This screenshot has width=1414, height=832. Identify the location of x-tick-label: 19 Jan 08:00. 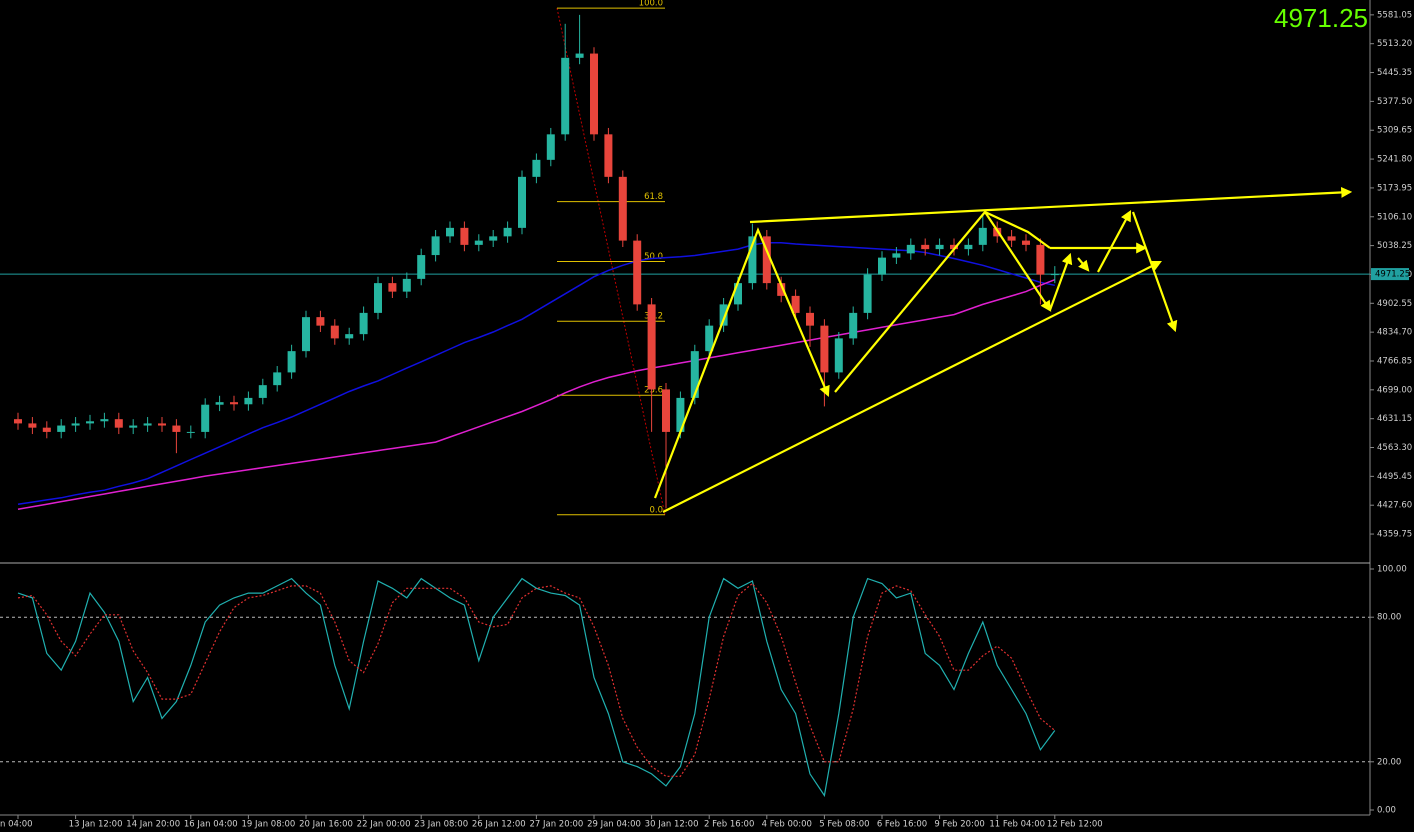
(268, 825).